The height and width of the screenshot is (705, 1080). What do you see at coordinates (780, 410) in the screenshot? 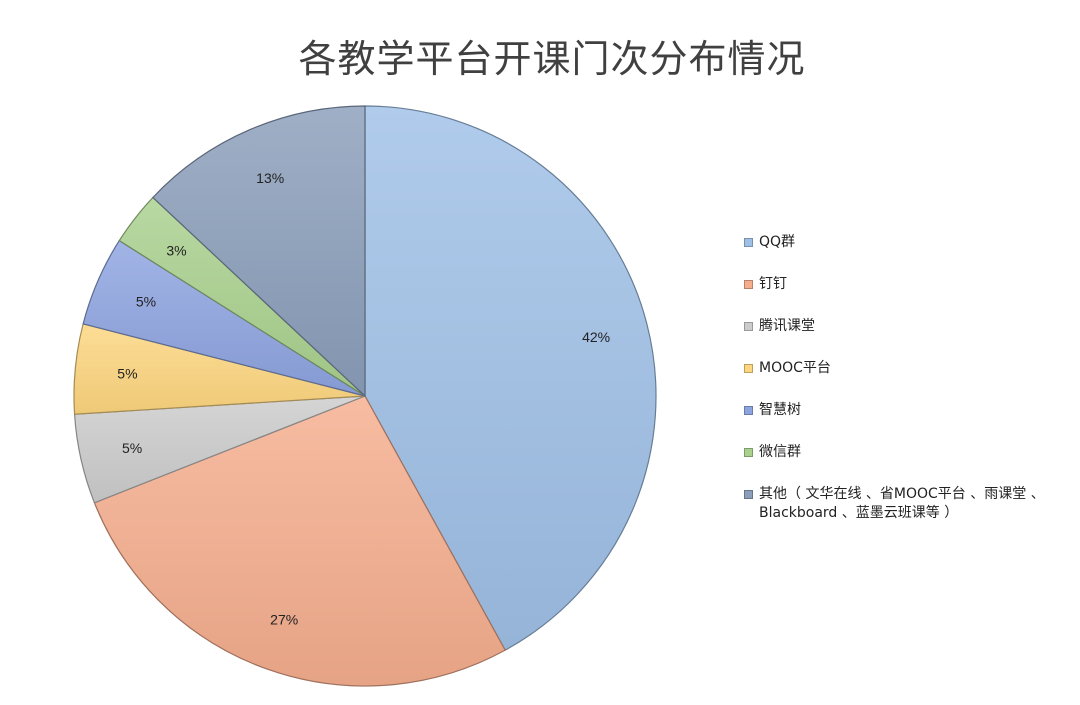
I see `legend-label-4: 智慧树` at bounding box center [780, 410].